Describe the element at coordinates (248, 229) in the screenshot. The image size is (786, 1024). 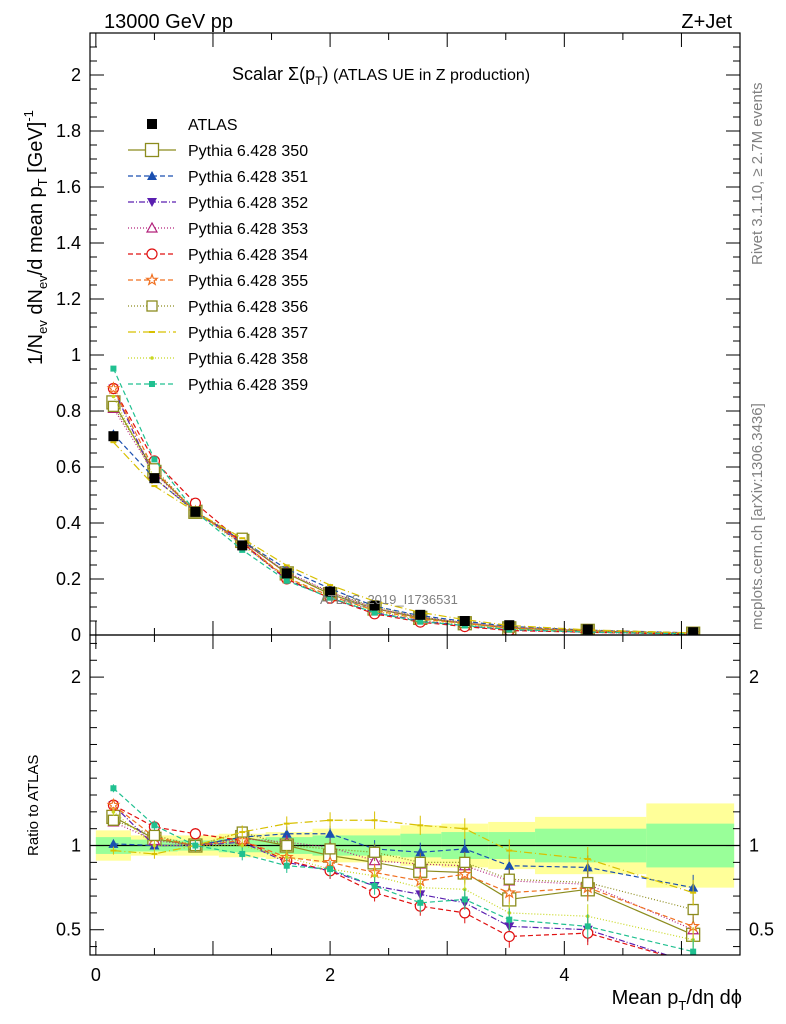
I see `legend-label-353: Pythia 6.428 353` at that location.